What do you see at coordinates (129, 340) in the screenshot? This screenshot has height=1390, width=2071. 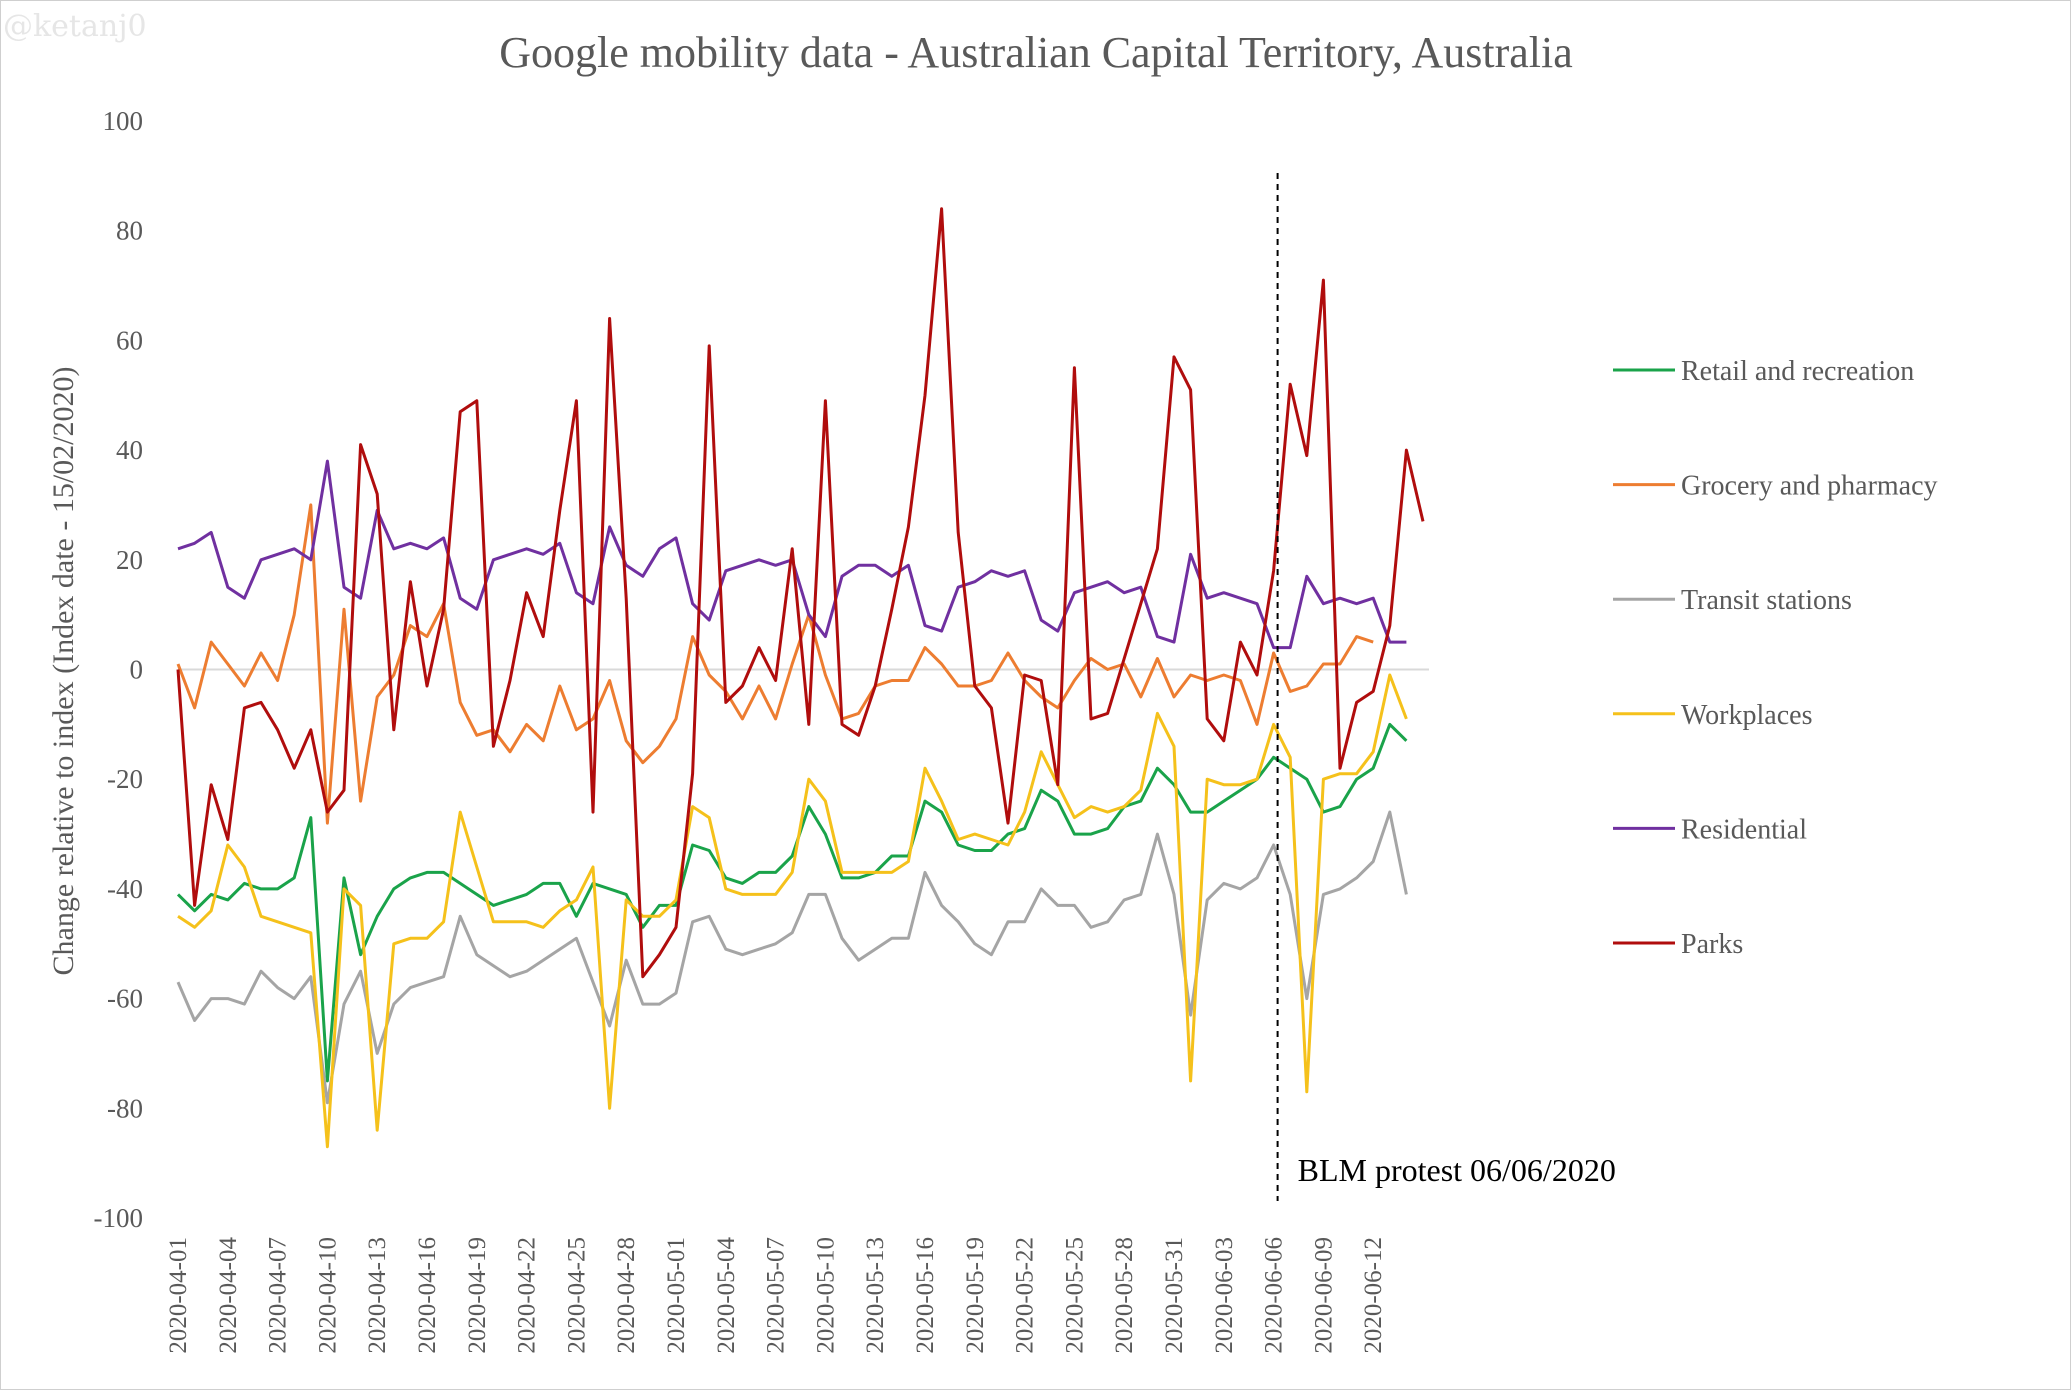 I see `y-tick-label: 60` at bounding box center [129, 340].